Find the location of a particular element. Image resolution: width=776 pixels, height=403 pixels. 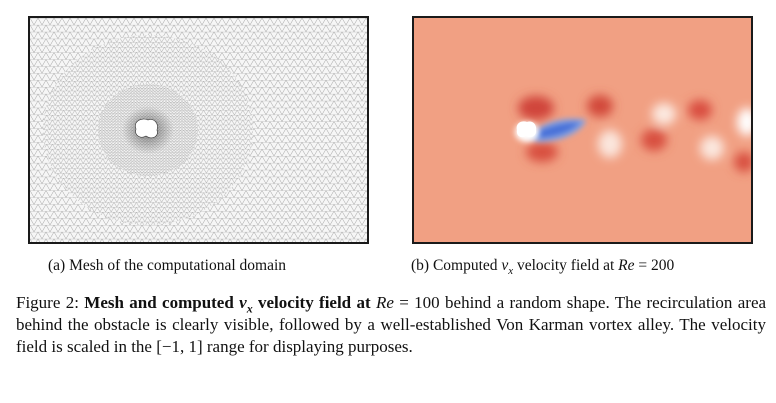

subcaption-a: (a) Mesh of the computational domain is located at coordinates (167, 265).